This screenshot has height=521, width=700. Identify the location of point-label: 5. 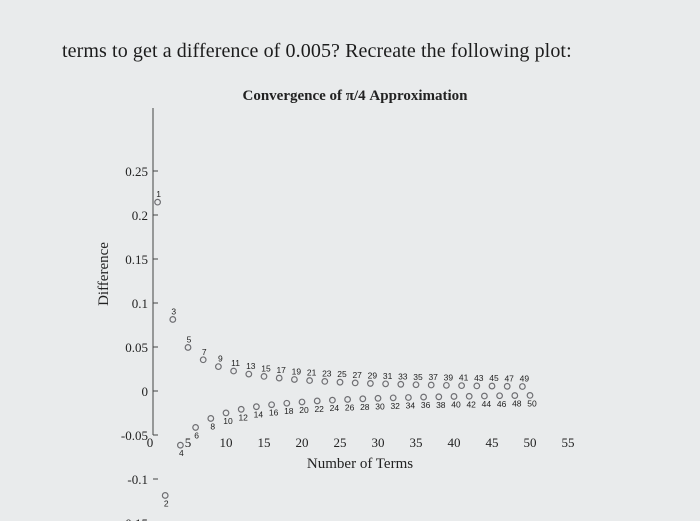
(189, 339).